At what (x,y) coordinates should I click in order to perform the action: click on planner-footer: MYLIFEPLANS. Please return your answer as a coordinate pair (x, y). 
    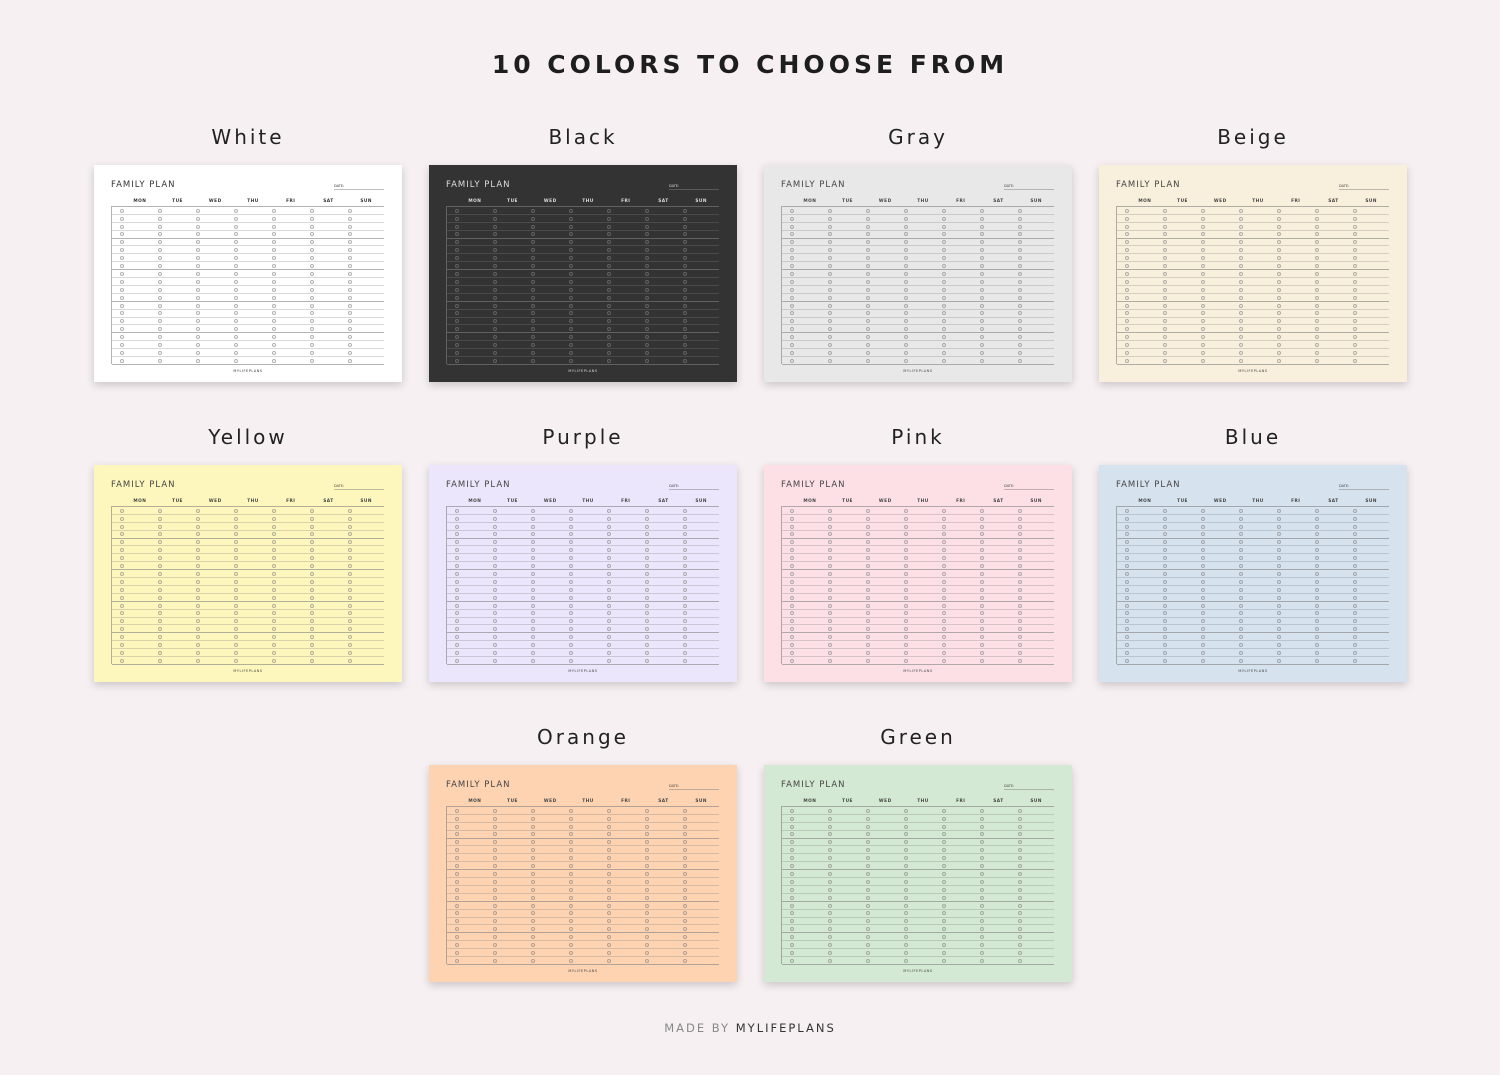
    Looking at the image, I should click on (1253, 671).